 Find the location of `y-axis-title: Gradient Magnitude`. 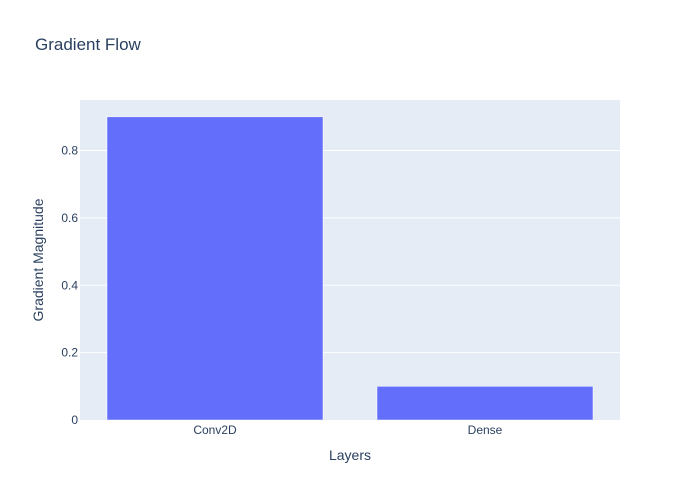

y-axis-title: Gradient Magnitude is located at coordinates (38, 259).